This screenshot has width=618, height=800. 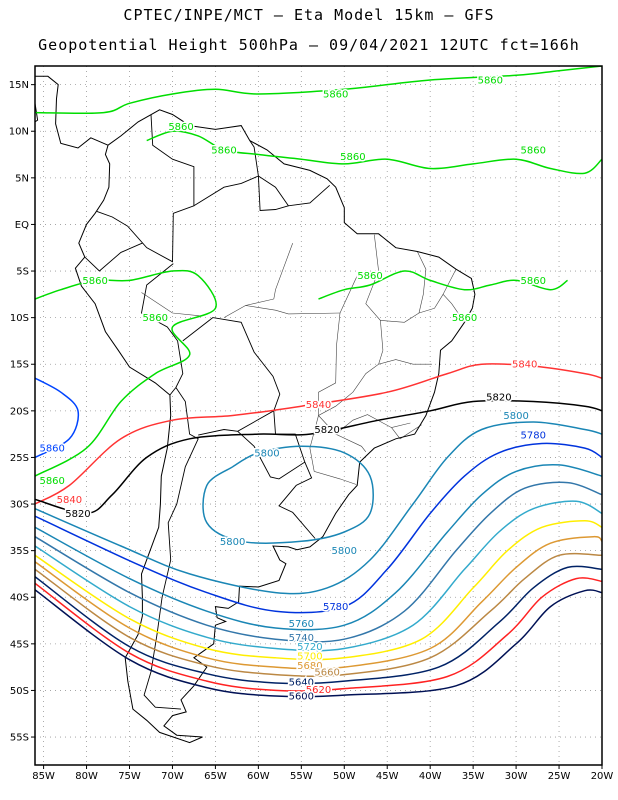 What do you see at coordinates (22, 178) in the screenshot?
I see `lat-tick-label: 5N` at bounding box center [22, 178].